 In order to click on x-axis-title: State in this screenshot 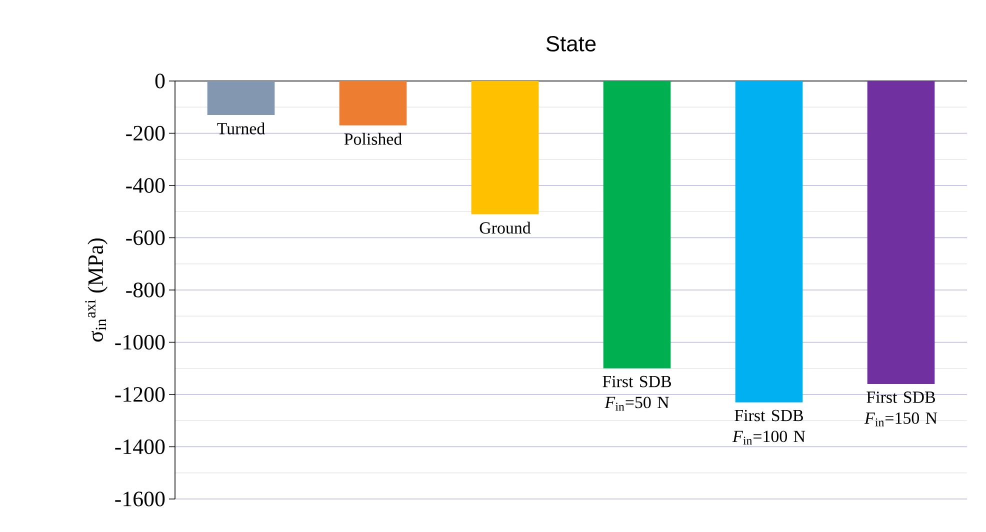, I will do `click(571, 44)`.